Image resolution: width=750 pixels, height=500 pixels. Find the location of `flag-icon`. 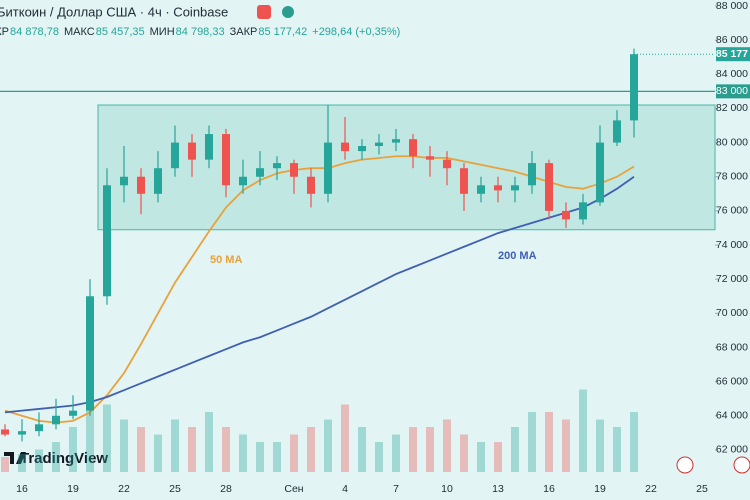

flag-icon is located at coordinates (264, 12).